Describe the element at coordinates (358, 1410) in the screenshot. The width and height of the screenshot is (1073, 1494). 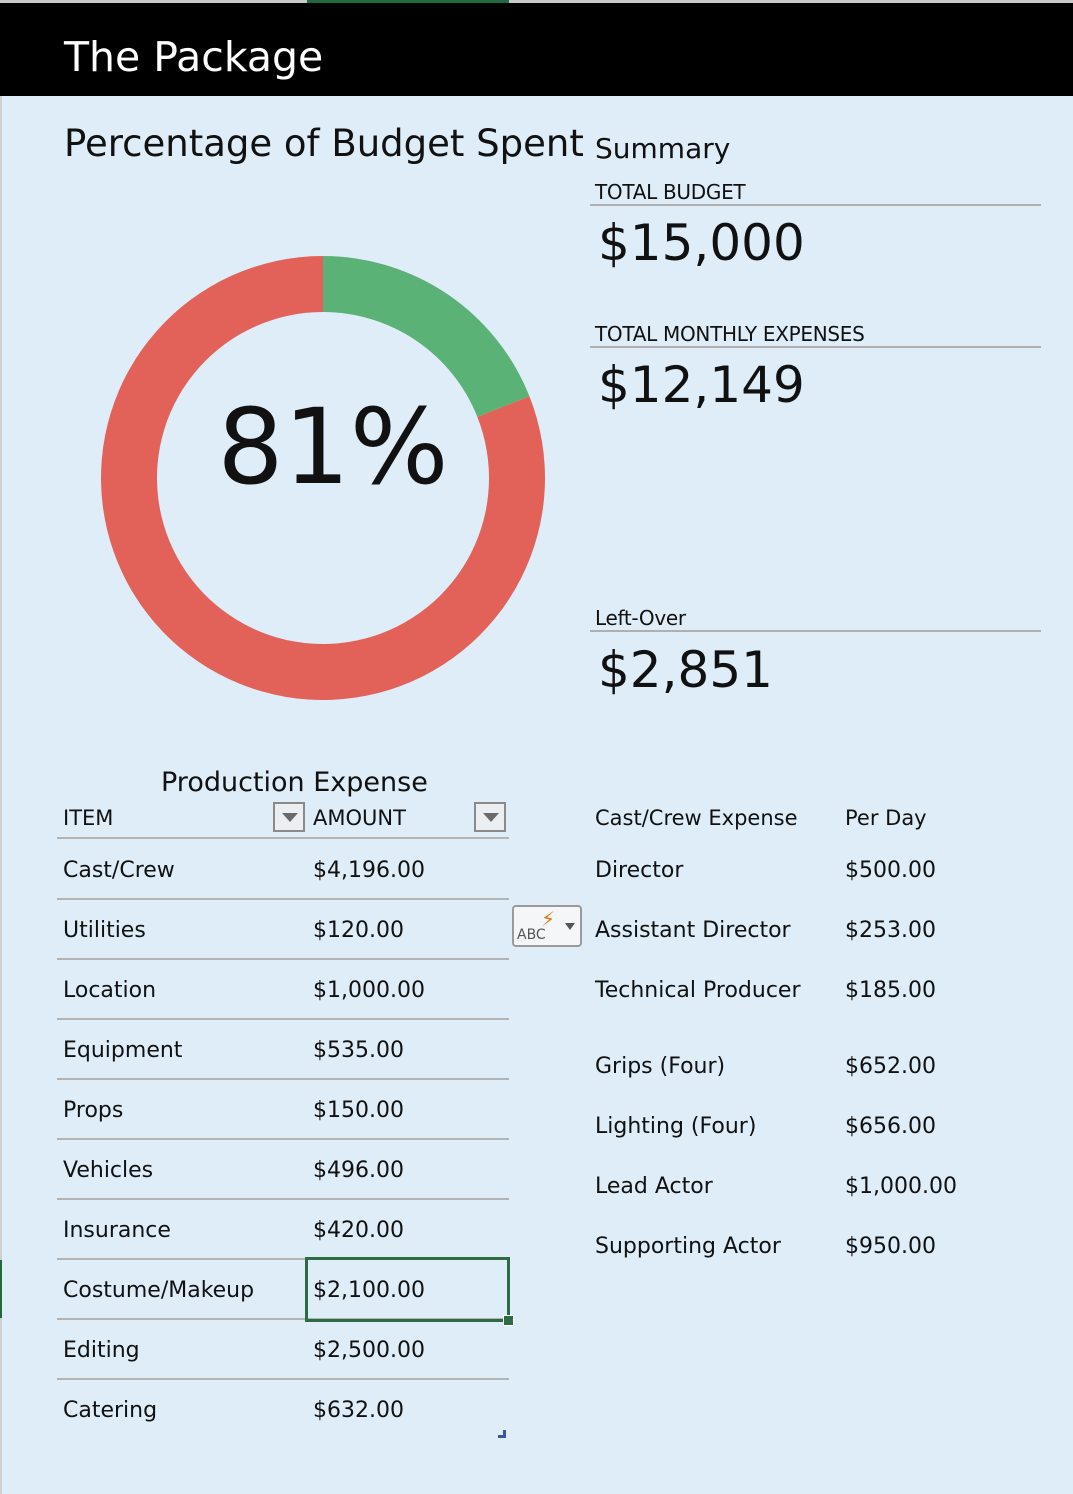
I see `amount-cell: $632.00` at that location.